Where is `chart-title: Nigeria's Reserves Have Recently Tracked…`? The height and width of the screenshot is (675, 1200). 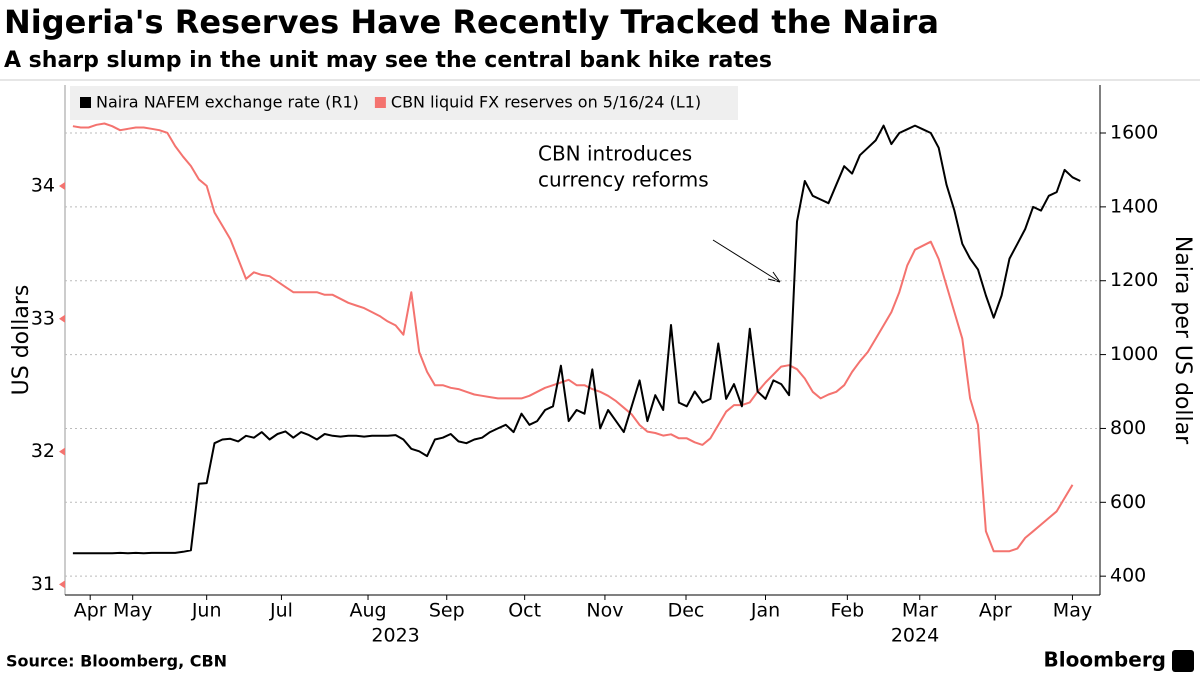 chart-title: Nigeria's Reserves Have Recently Tracked… is located at coordinates (471, 22).